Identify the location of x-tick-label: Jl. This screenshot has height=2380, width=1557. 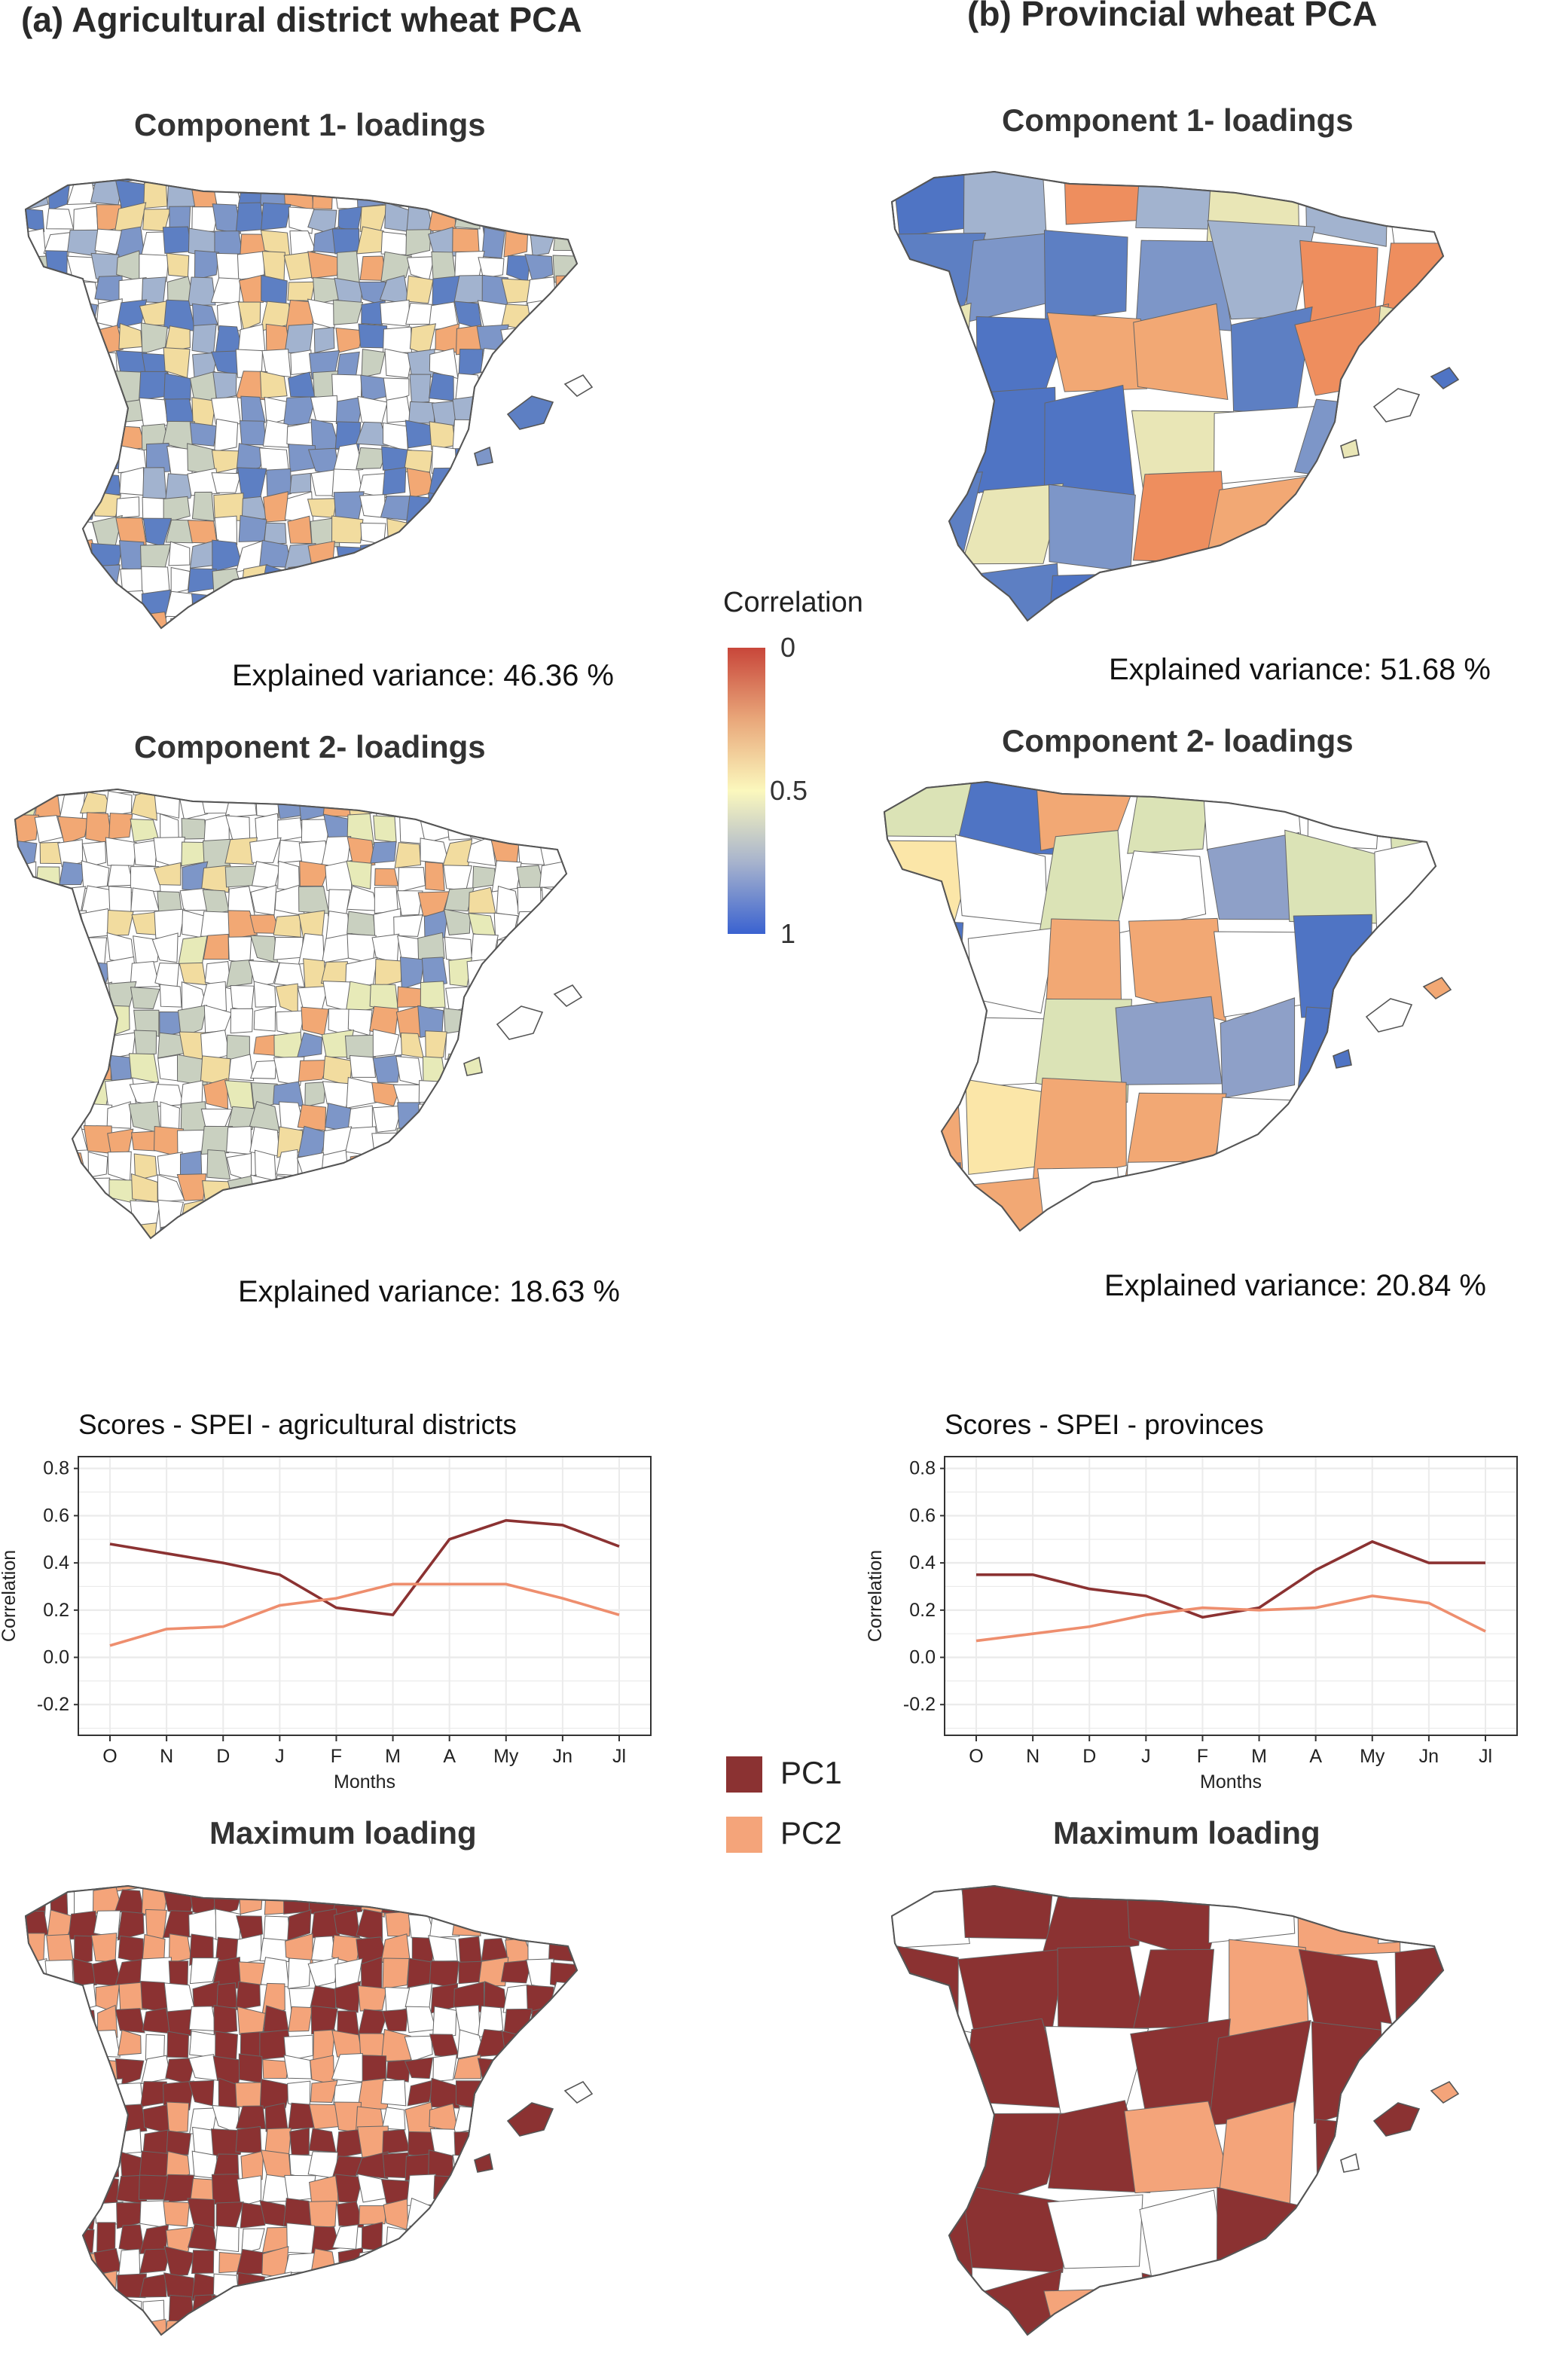
(1485, 1756).